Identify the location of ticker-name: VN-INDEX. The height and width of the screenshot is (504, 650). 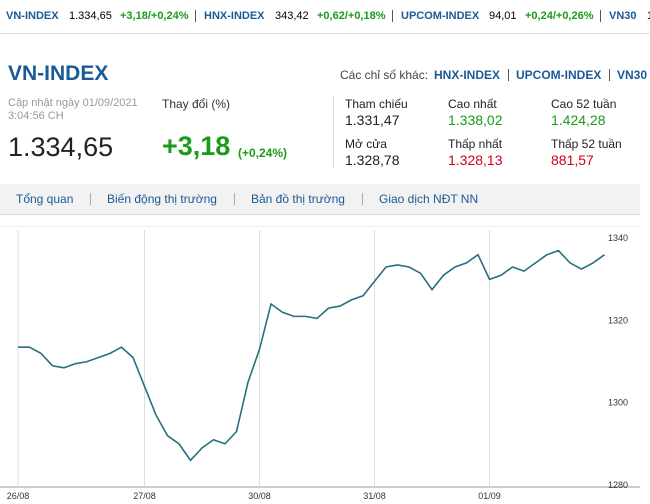
(32, 16).